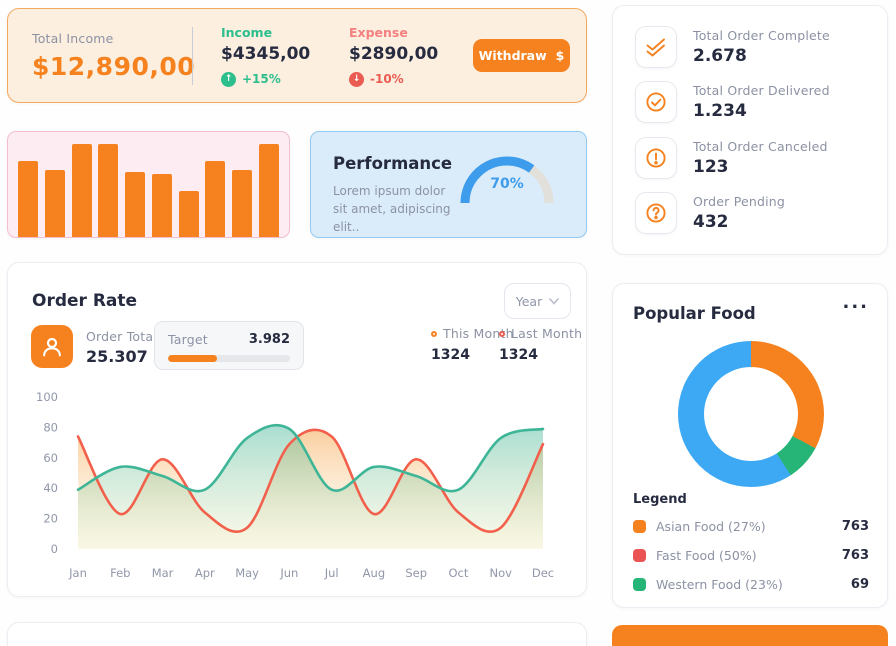 This screenshot has height=646, width=896. I want to click on this-month-block: This Month 1324, so click(472, 344).